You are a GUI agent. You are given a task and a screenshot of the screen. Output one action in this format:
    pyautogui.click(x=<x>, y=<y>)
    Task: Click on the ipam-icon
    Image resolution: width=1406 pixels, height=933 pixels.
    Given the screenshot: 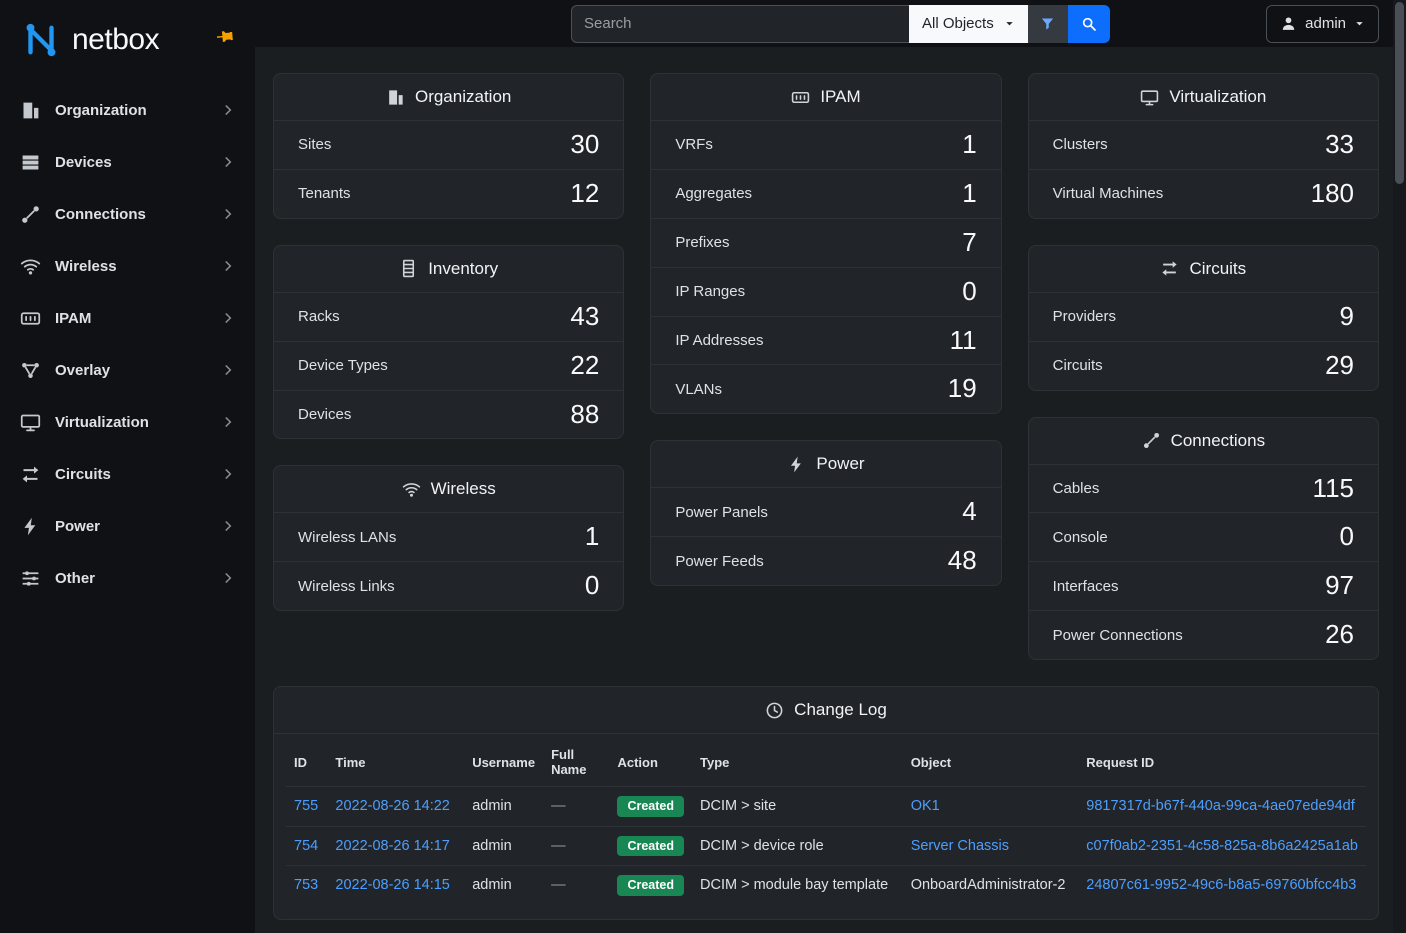 What is the action you would take?
    pyautogui.click(x=800, y=97)
    